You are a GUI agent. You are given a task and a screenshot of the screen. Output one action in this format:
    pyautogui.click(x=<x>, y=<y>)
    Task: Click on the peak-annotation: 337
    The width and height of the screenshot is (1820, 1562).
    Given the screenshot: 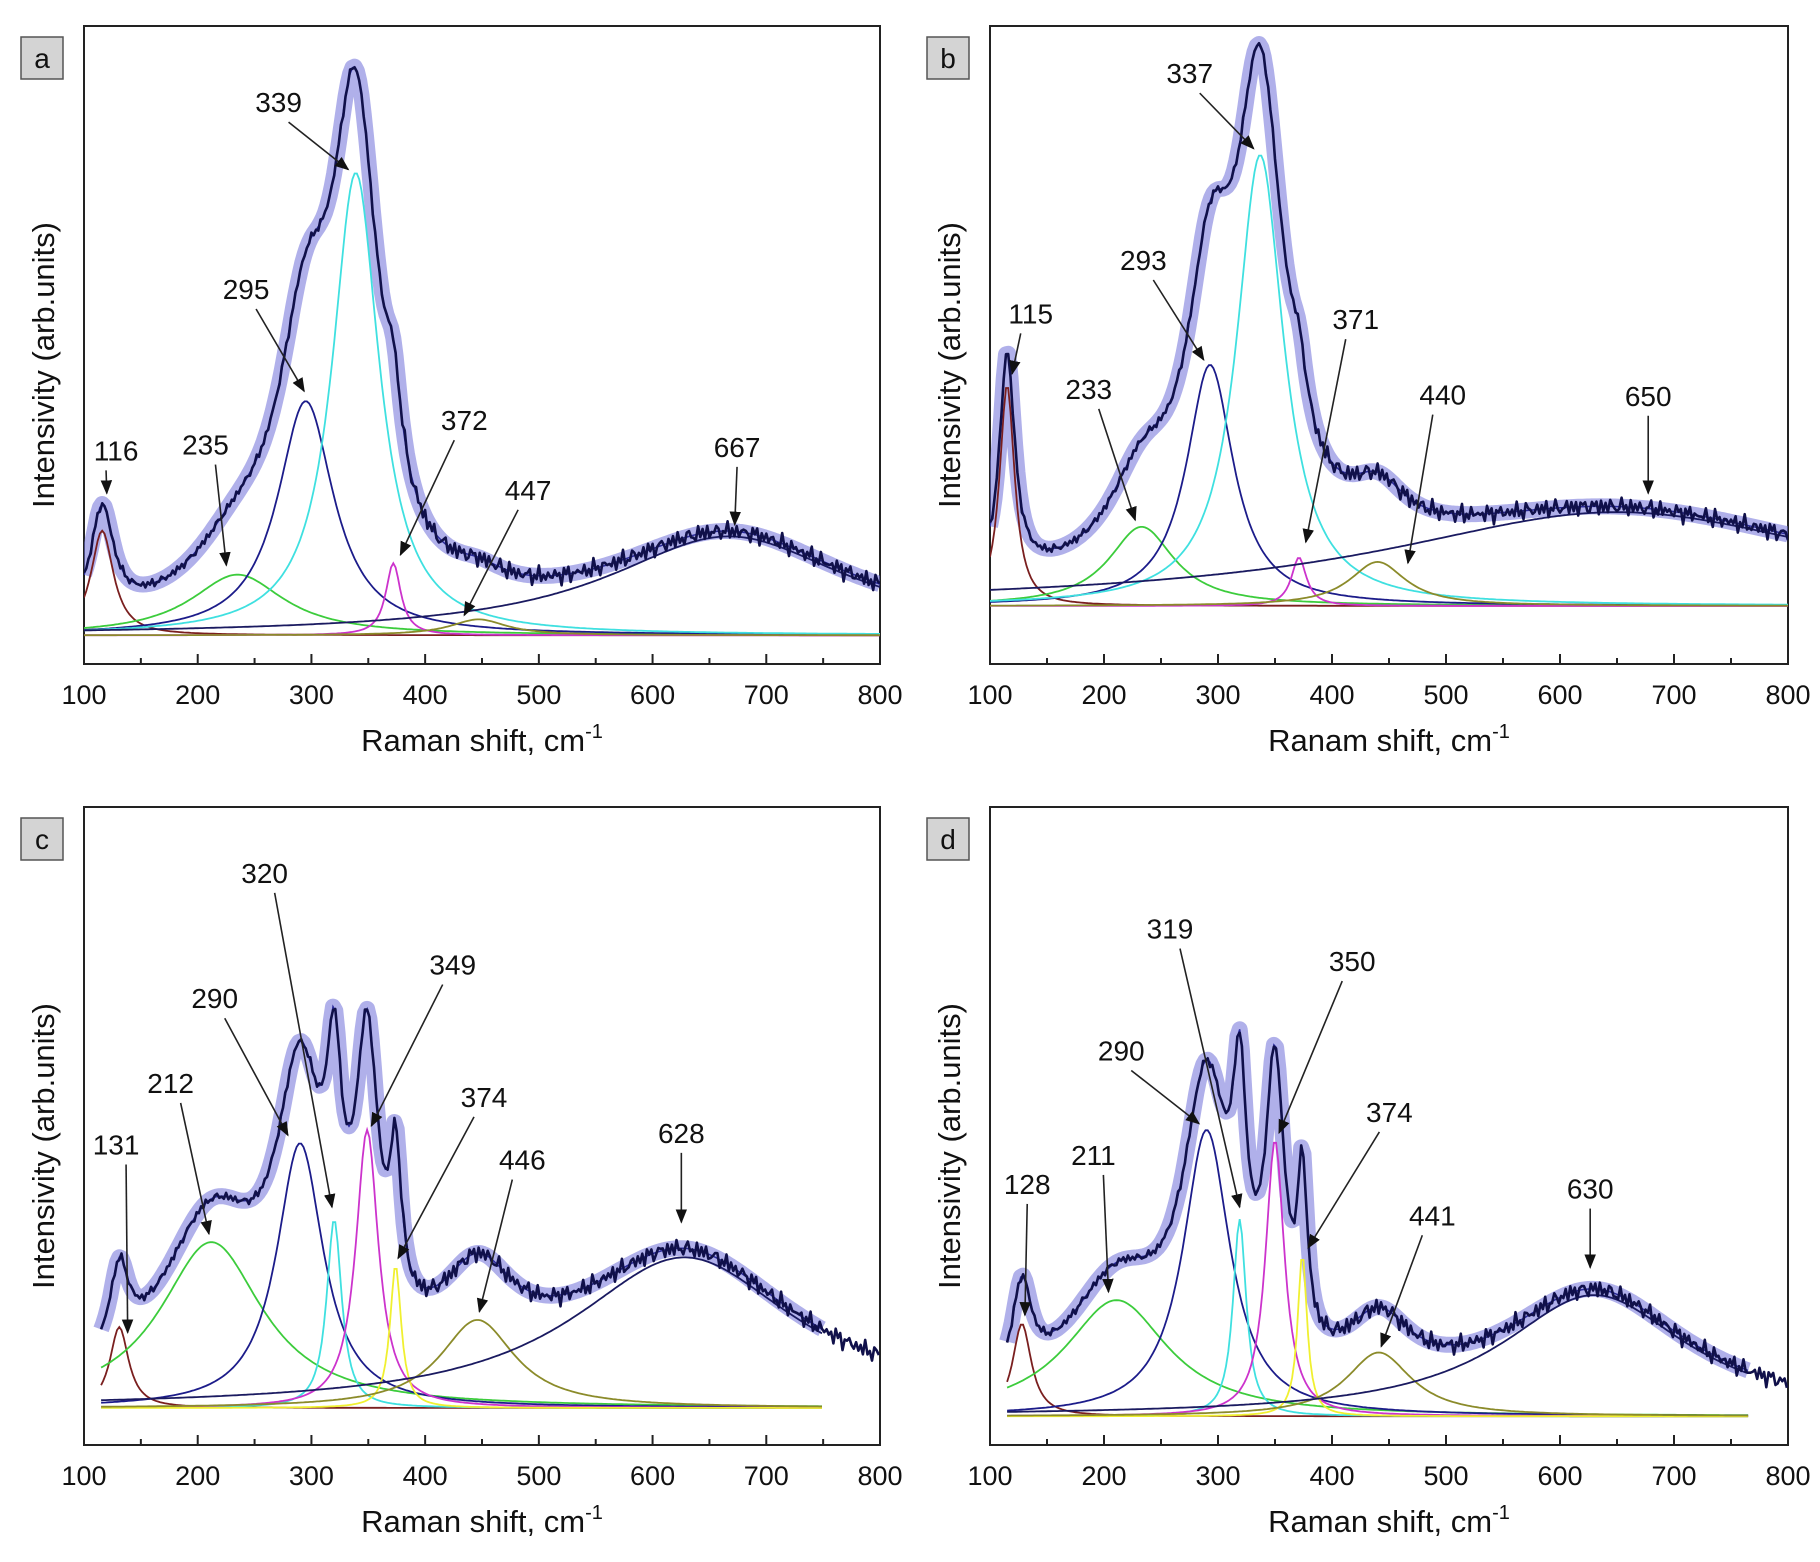 What is the action you would take?
    pyautogui.click(x=1189, y=73)
    